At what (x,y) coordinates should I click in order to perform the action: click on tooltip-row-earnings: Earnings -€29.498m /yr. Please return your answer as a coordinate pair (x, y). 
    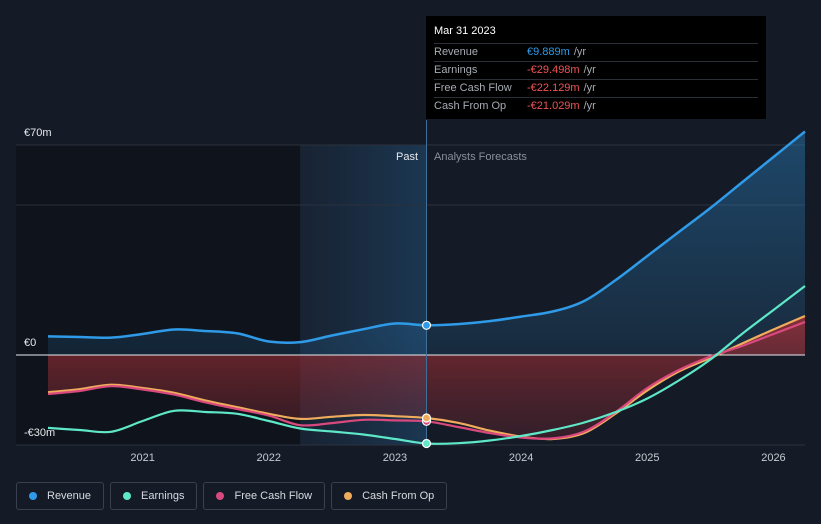
    Looking at the image, I should click on (596, 70).